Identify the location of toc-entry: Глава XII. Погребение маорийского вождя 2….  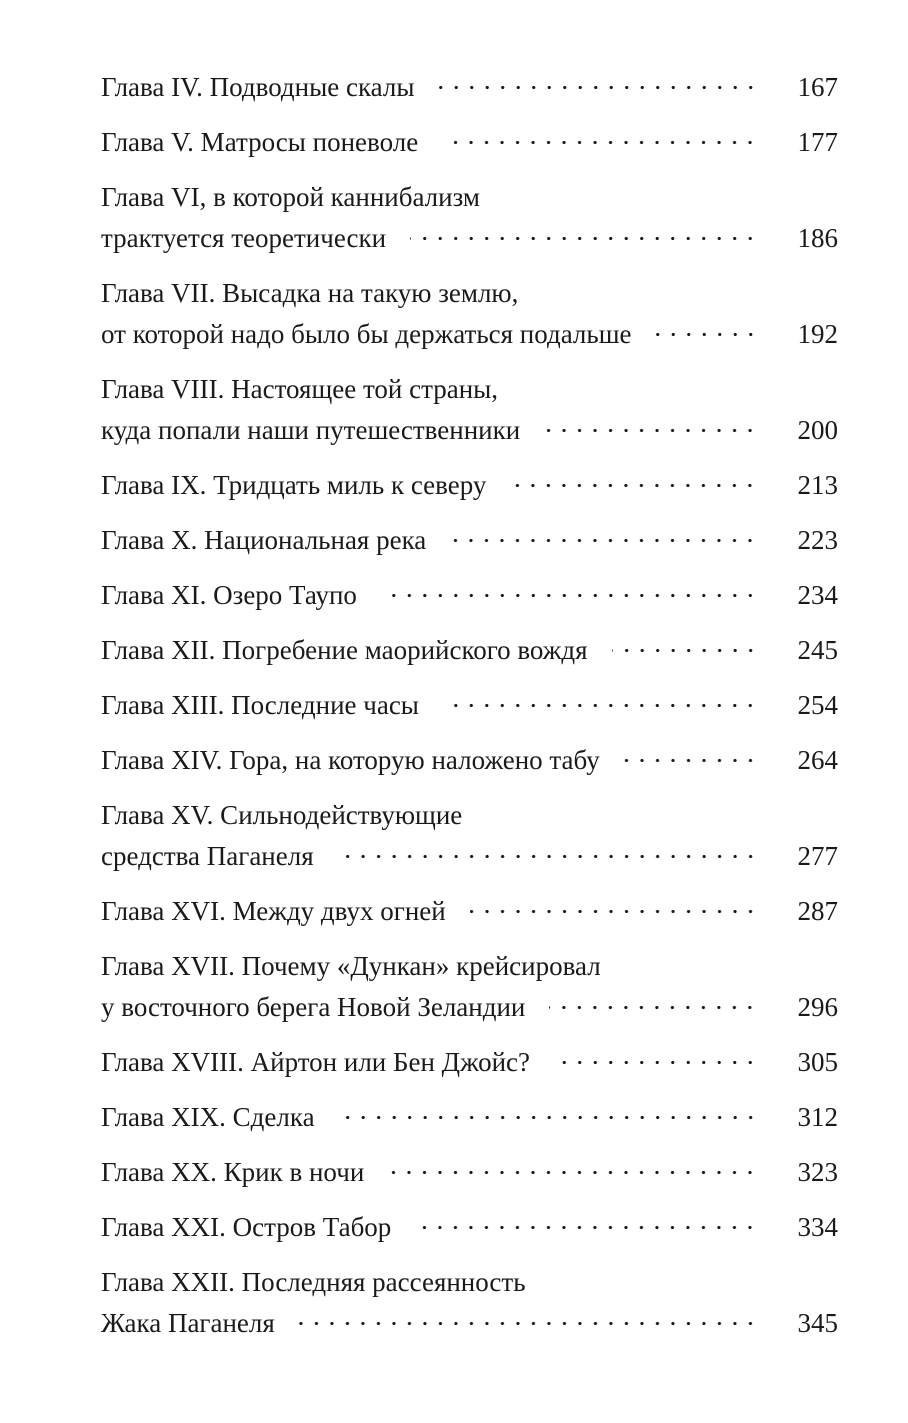
(469, 650).